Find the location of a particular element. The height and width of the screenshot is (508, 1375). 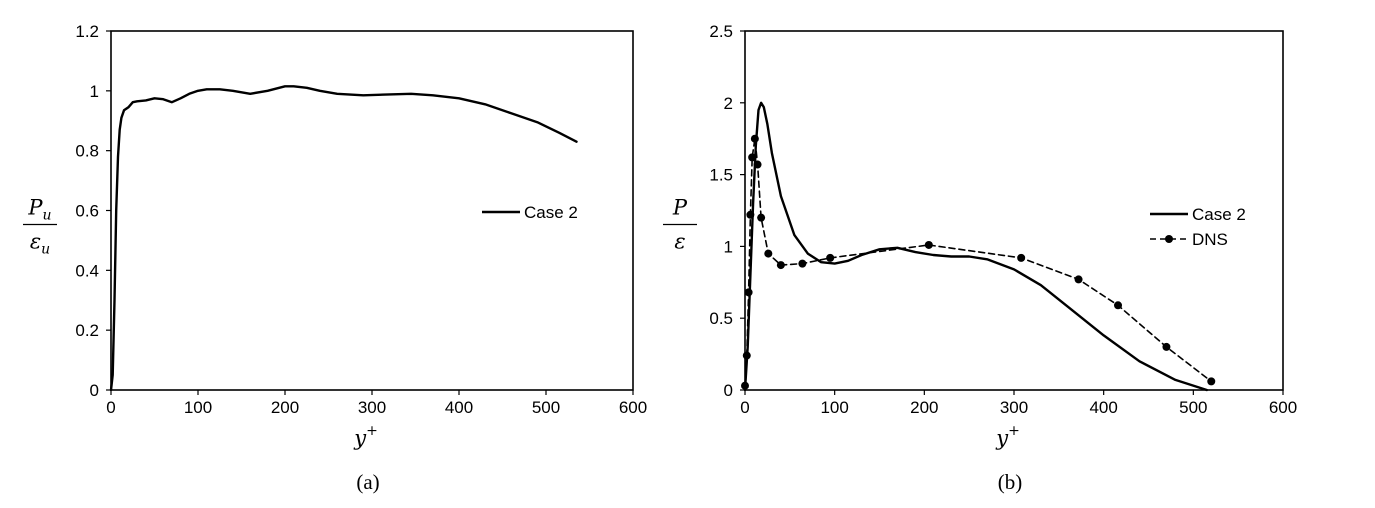

y-tick-label: 1.5 is located at coordinates (721, 175).